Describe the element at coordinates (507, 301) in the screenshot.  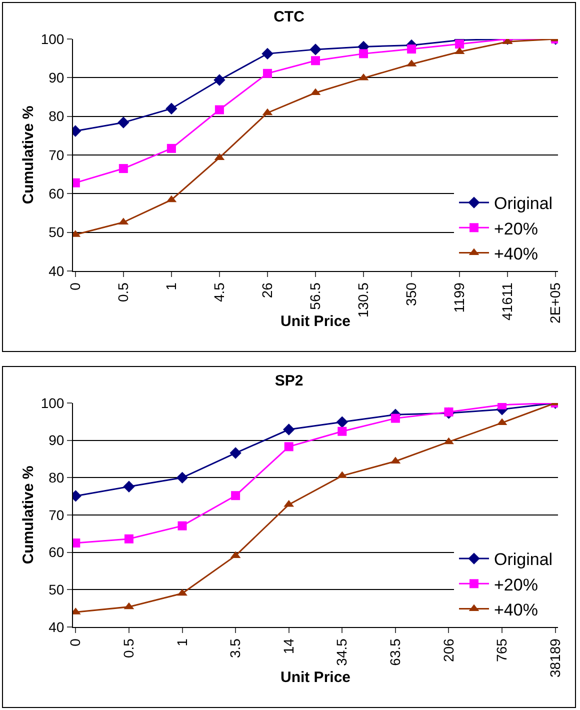
I see `x-tick-label: 41611` at that location.